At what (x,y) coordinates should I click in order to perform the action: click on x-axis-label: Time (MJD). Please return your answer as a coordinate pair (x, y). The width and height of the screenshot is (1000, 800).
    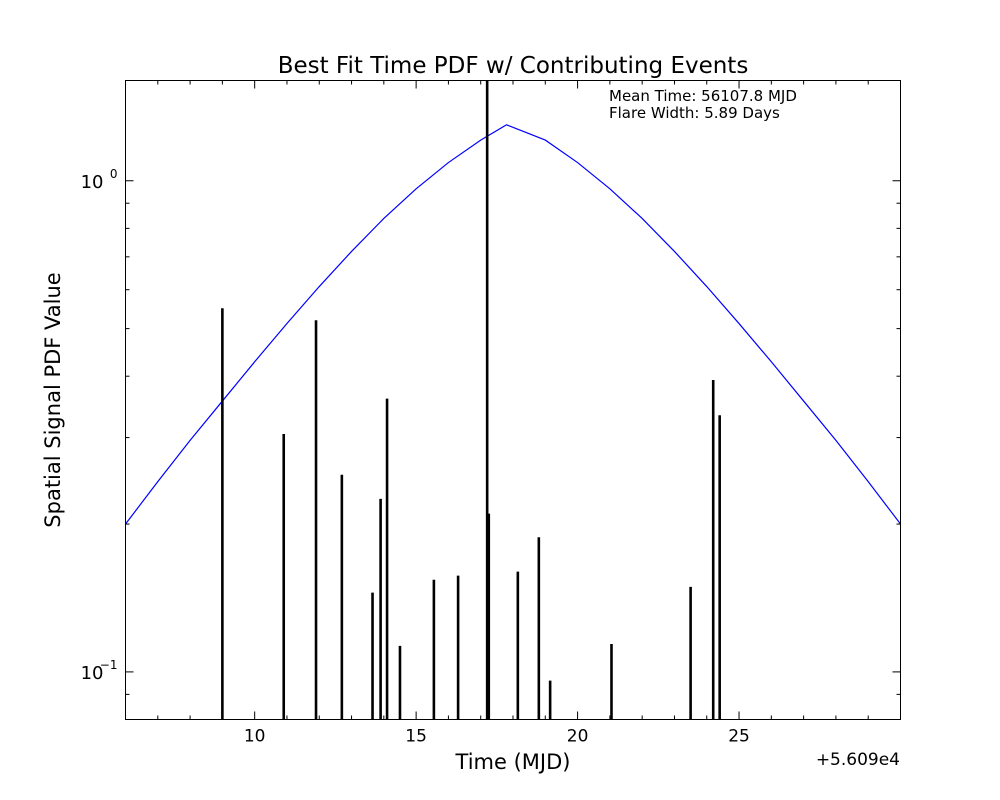
    Looking at the image, I should click on (513, 762).